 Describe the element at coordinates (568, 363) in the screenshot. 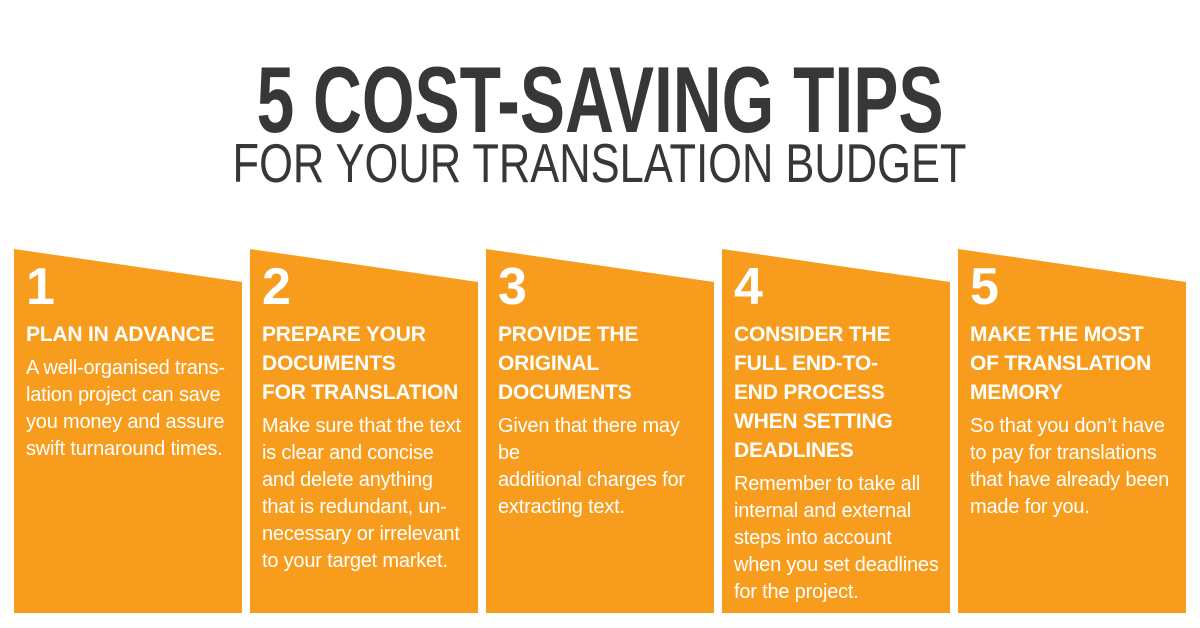

I see `tip-heading: PROVIDE THE ORIGINAL DOCUMENTS` at that location.